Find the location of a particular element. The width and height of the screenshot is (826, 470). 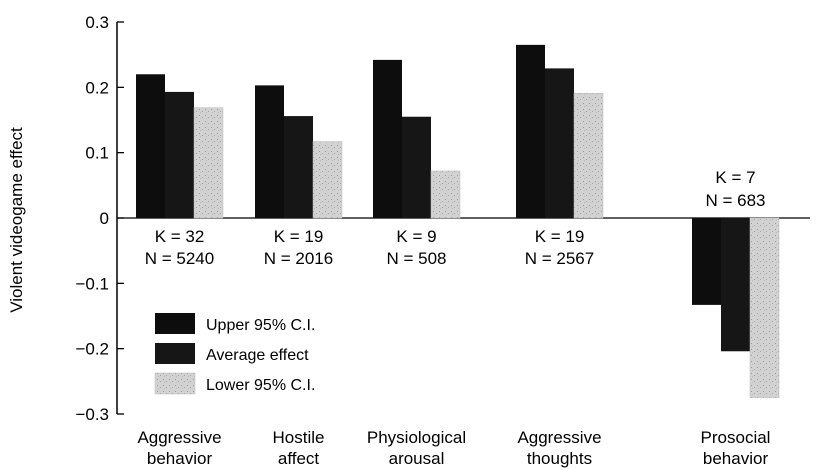

n-annotation: N = 508 is located at coordinates (416, 258).